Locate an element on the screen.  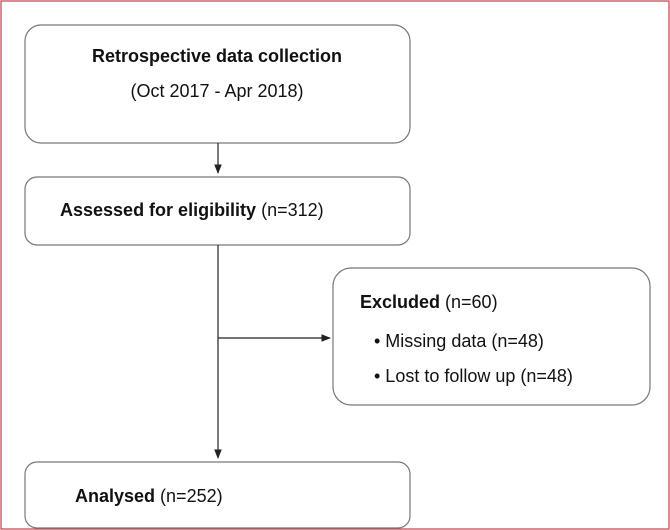
node-detail: (n=252) is located at coordinates (189, 496).